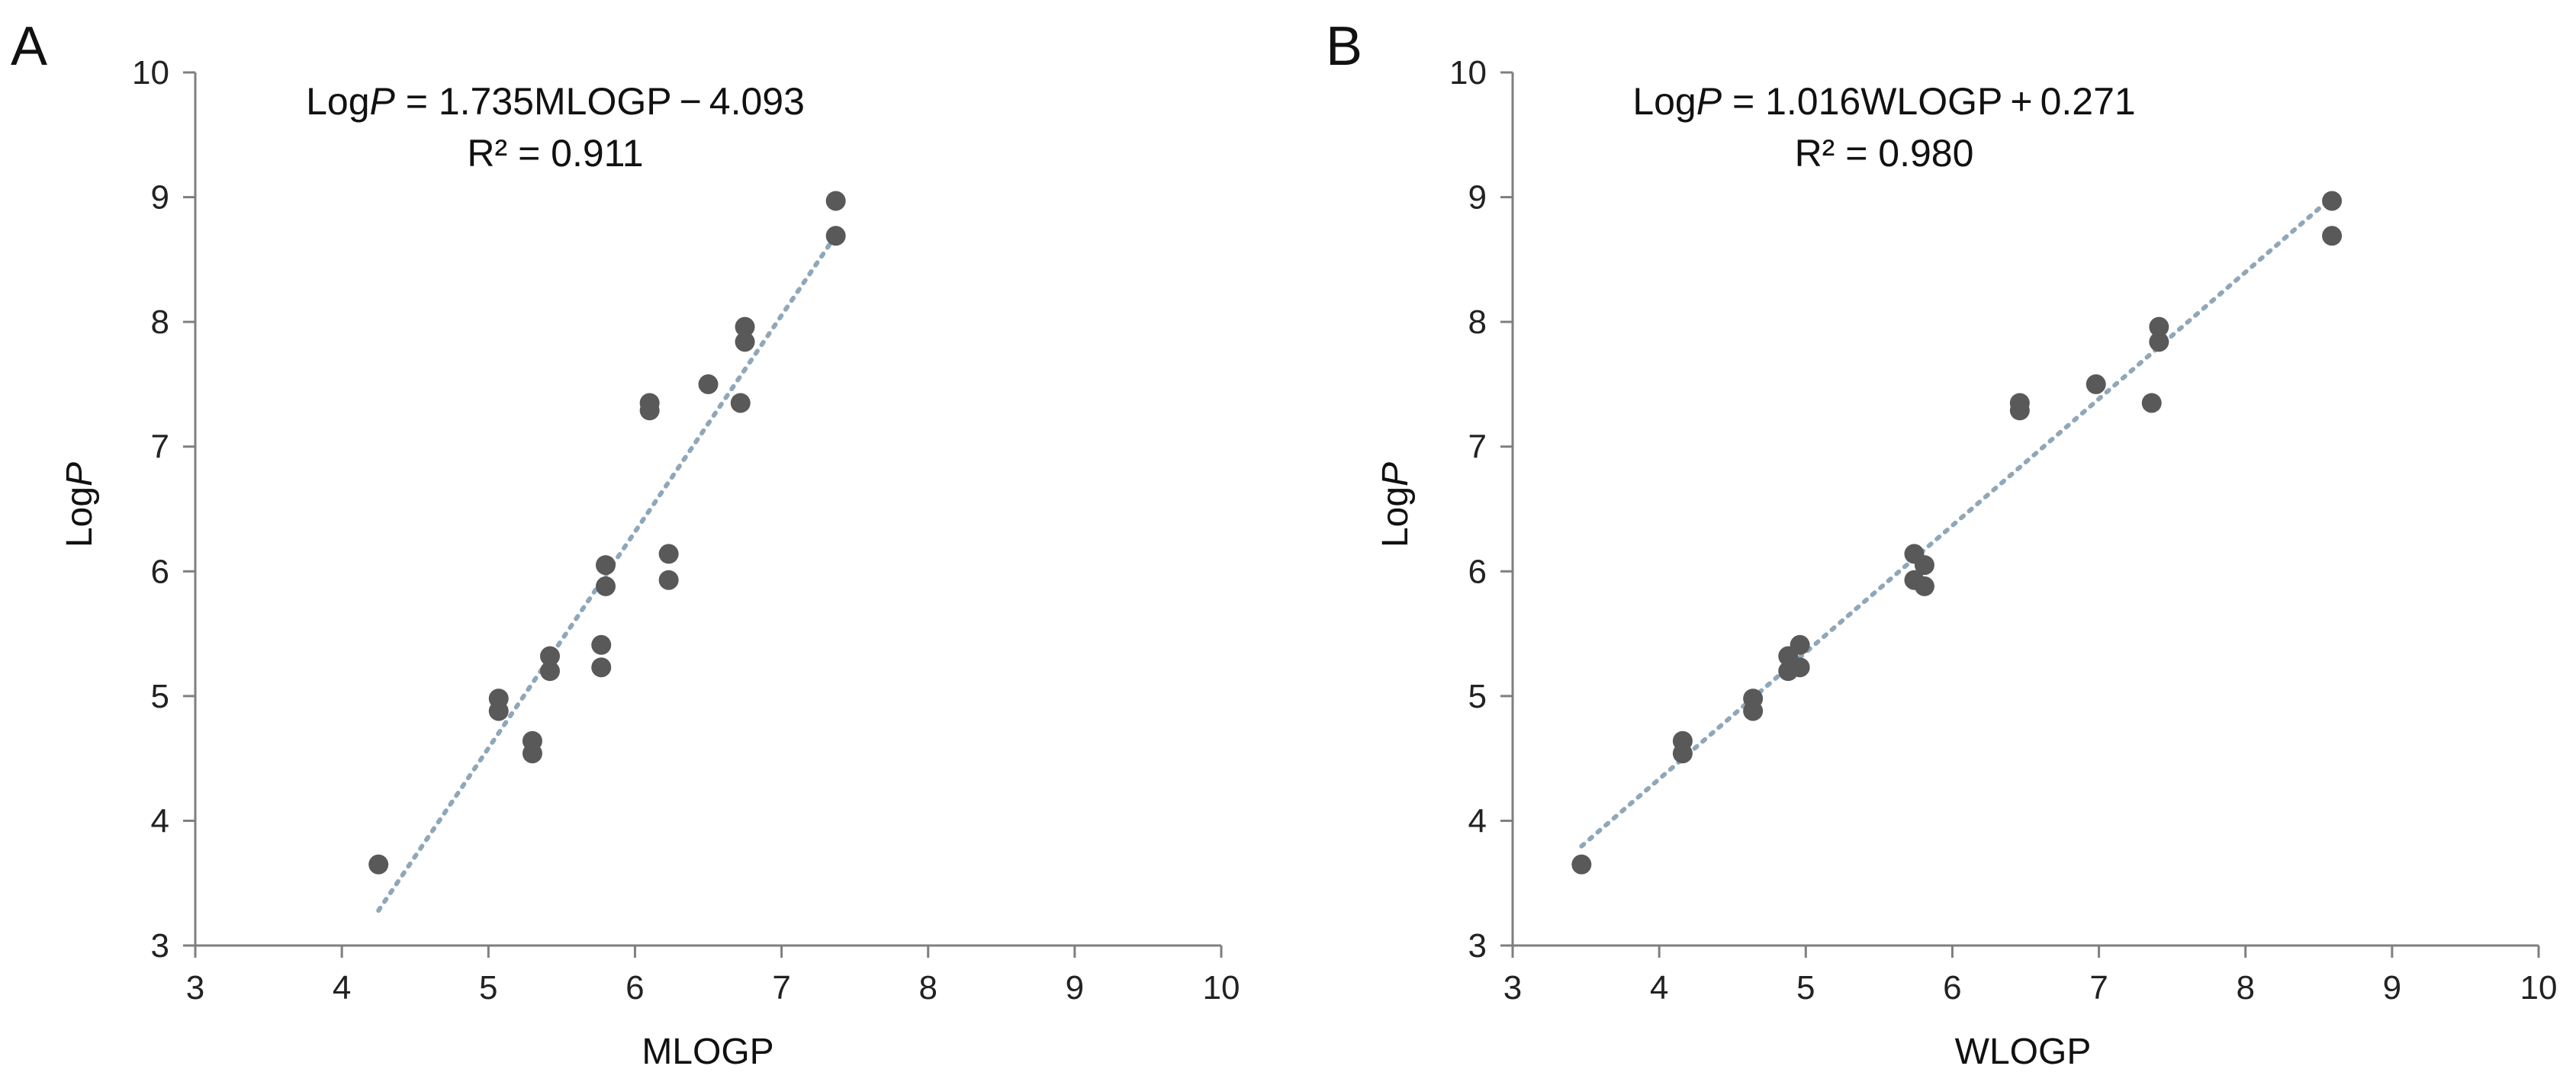 This screenshot has height=1082, width=2576. What do you see at coordinates (2024, 1052) in the screenshot?
I see `x-axis-title-b: WLOGP` at bounding box center [2024, 1052].